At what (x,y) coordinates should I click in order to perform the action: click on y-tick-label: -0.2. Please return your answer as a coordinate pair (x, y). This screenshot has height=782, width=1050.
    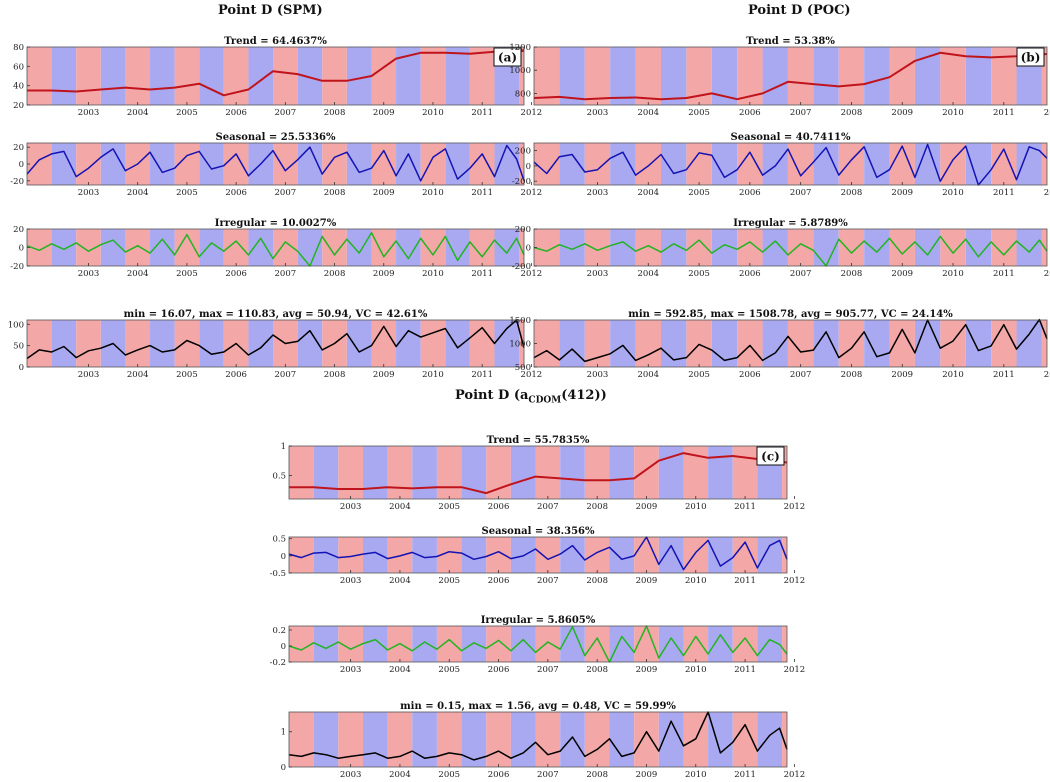
    Looking at the image, I should click on (278, 663).